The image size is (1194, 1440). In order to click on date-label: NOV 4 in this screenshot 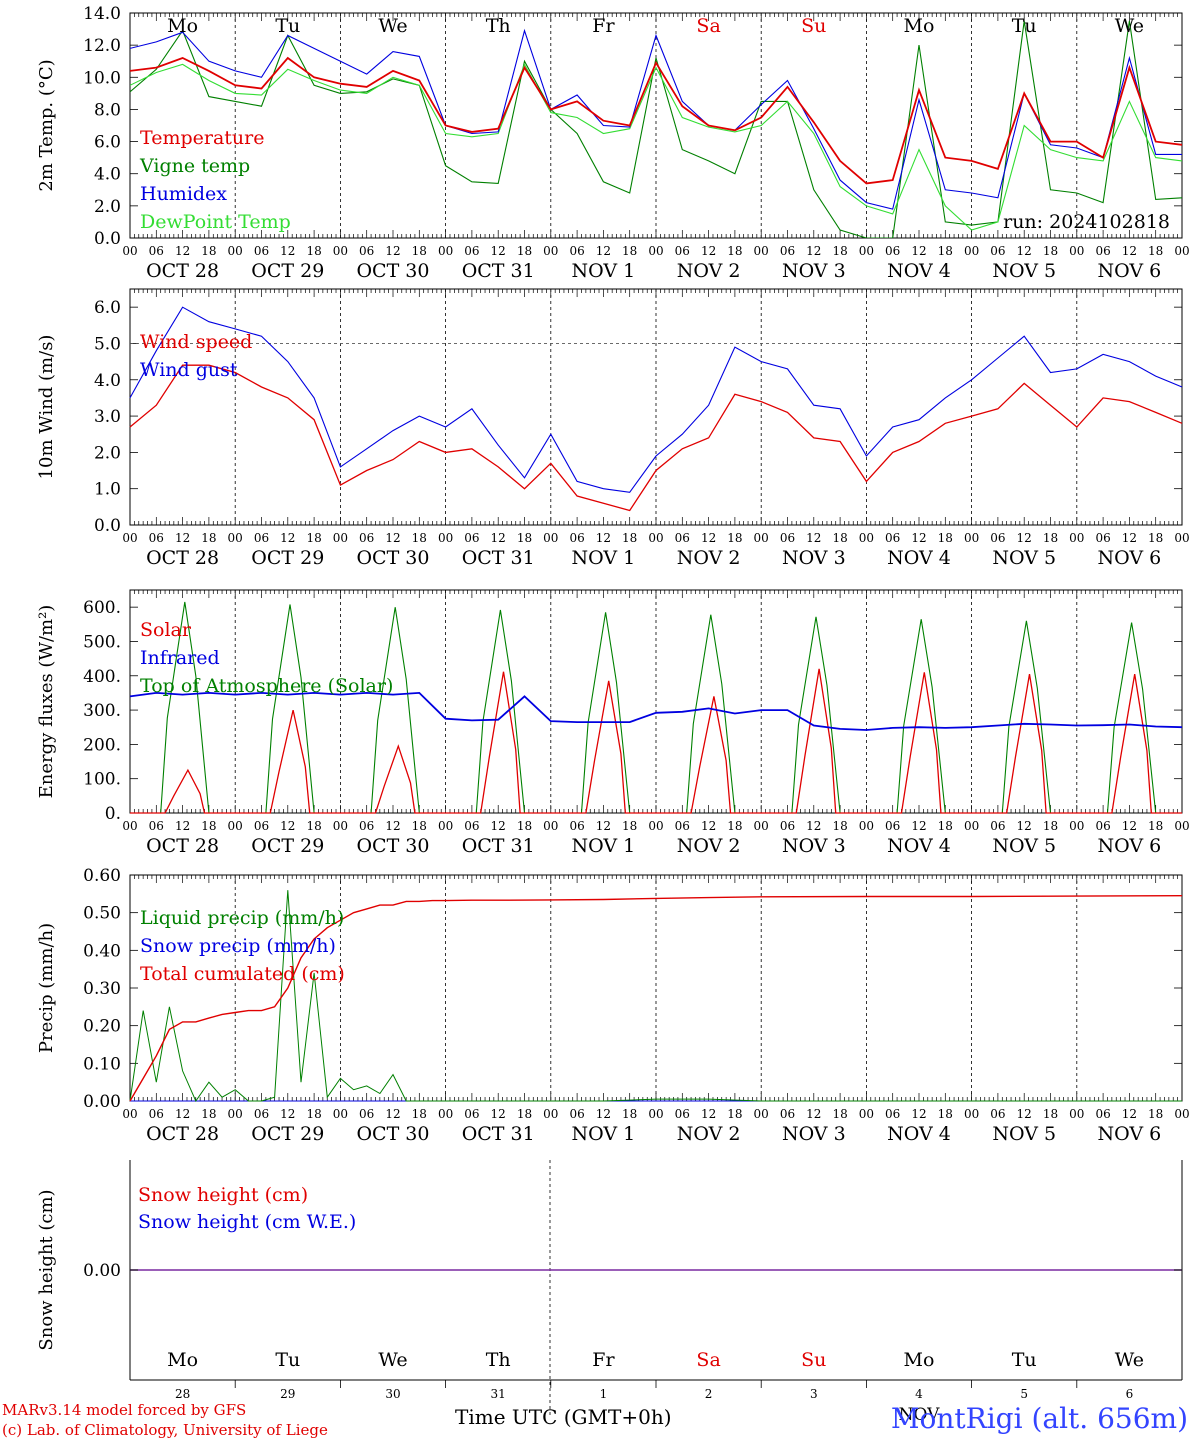, I will do `click(919, 271)`.